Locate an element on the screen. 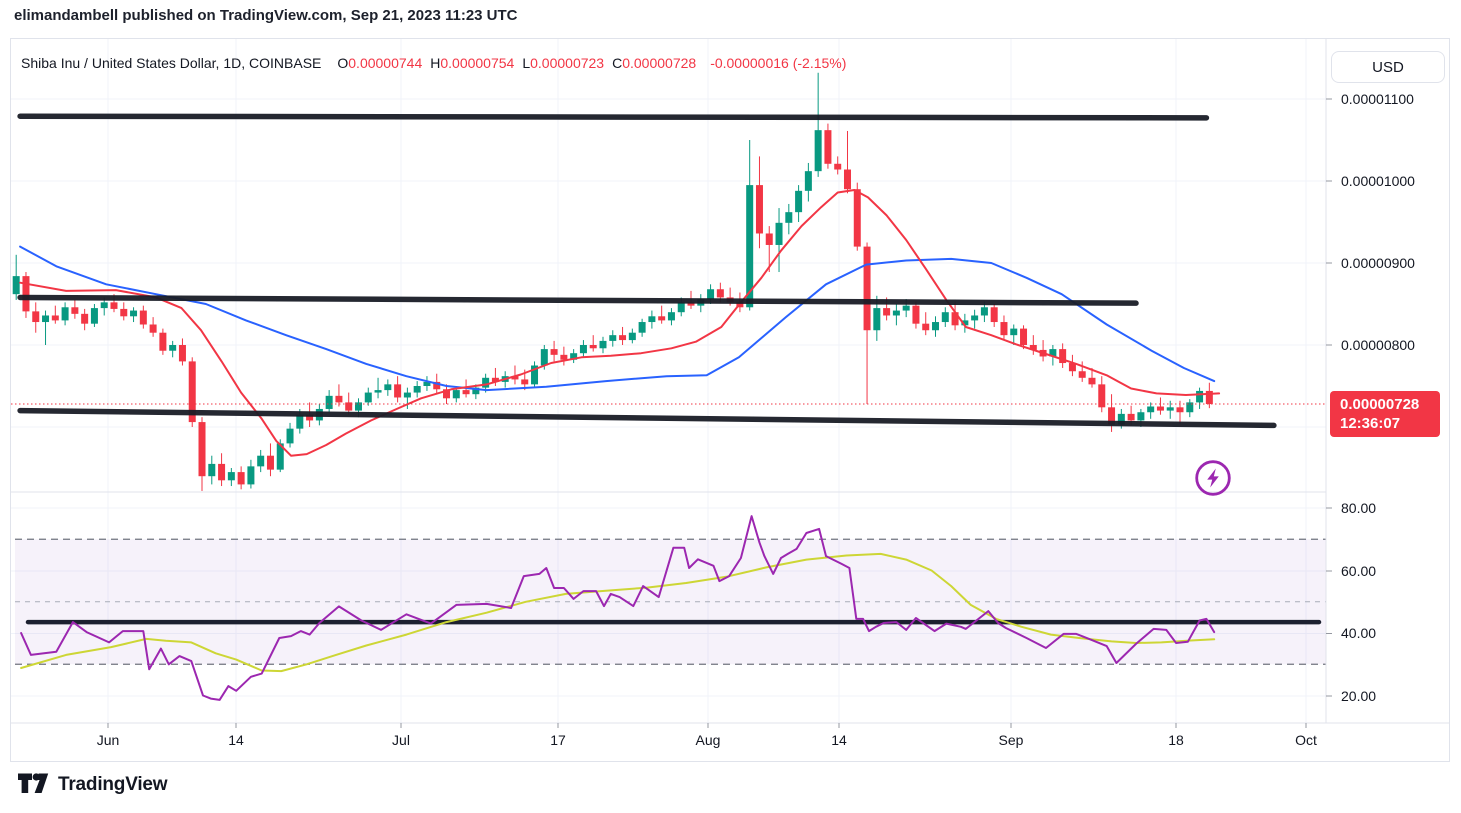 This screenshot has width=1461, height=813. rsi-axis-label: 40.00 is located at coordinates (1359, 633).